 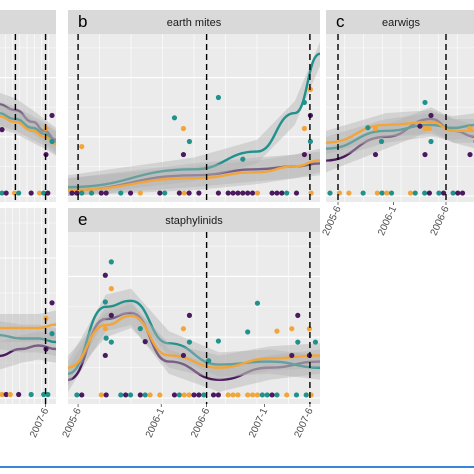 What do you see at coordinates (237, 467) in the screenshot?
I see `bottom-rule` at bounding box center [237, 467].